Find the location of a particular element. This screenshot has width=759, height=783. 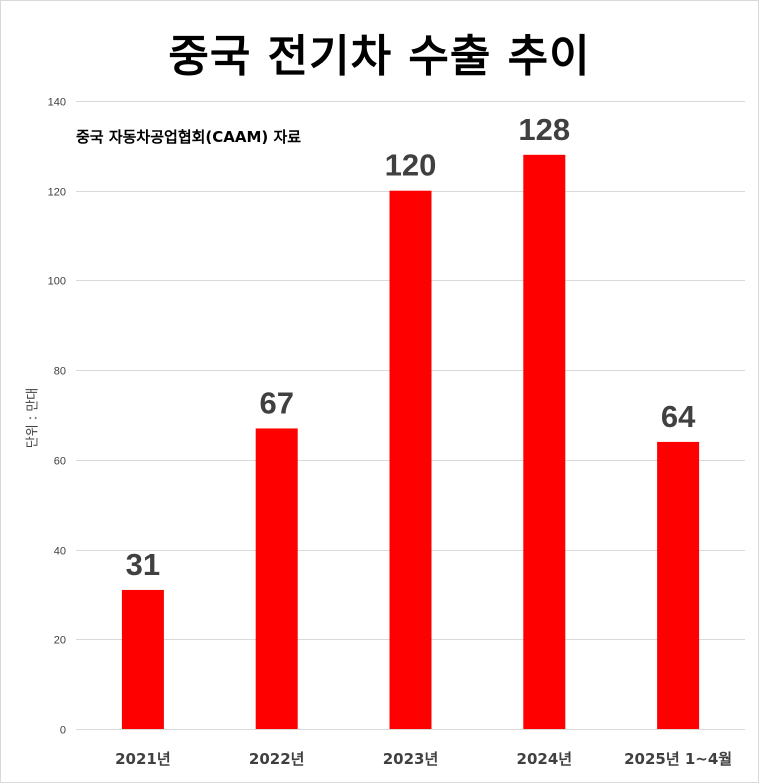

x-axis-ticks: 2021년 2022년 2023년 2024년 2025년 1~4월 is located at coordinates (423, 759).